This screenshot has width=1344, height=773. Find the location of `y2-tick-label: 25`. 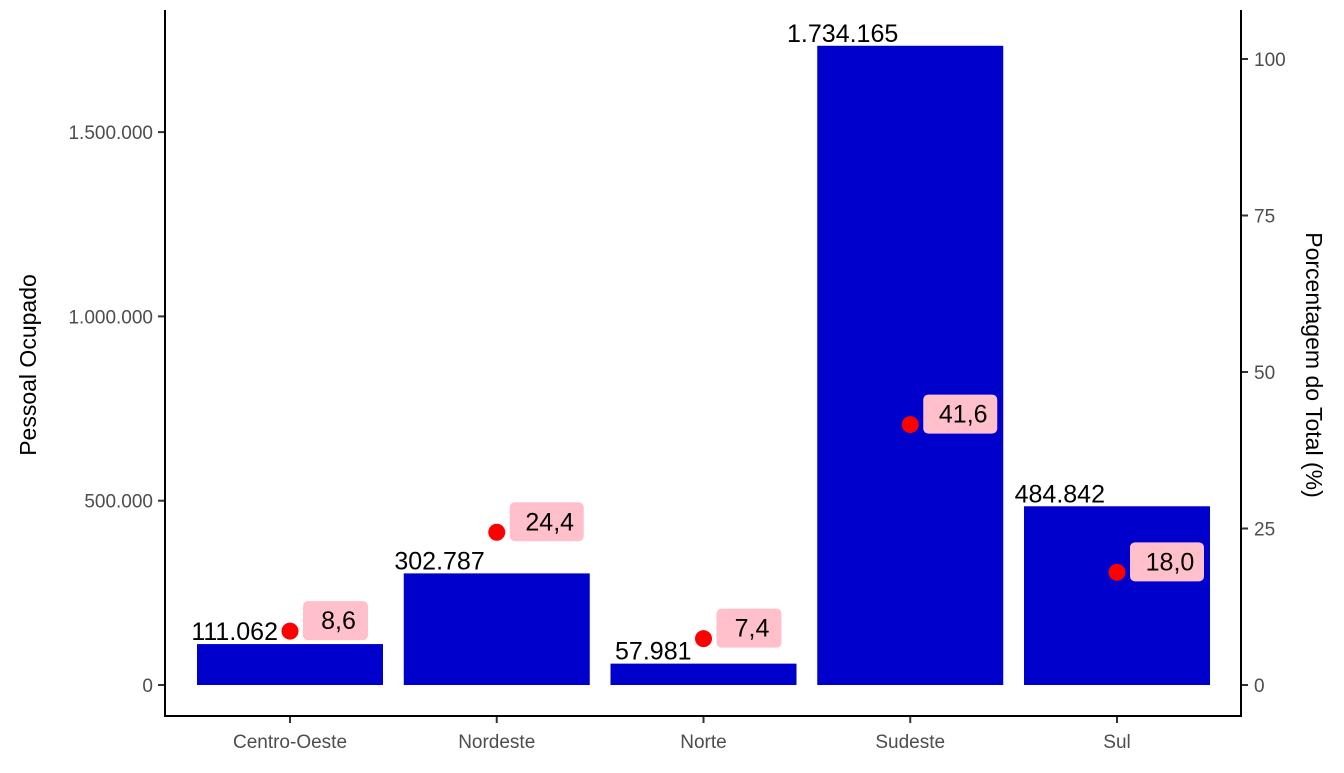

y2-tick-label: 25 is located at coordinates (1264, 530).